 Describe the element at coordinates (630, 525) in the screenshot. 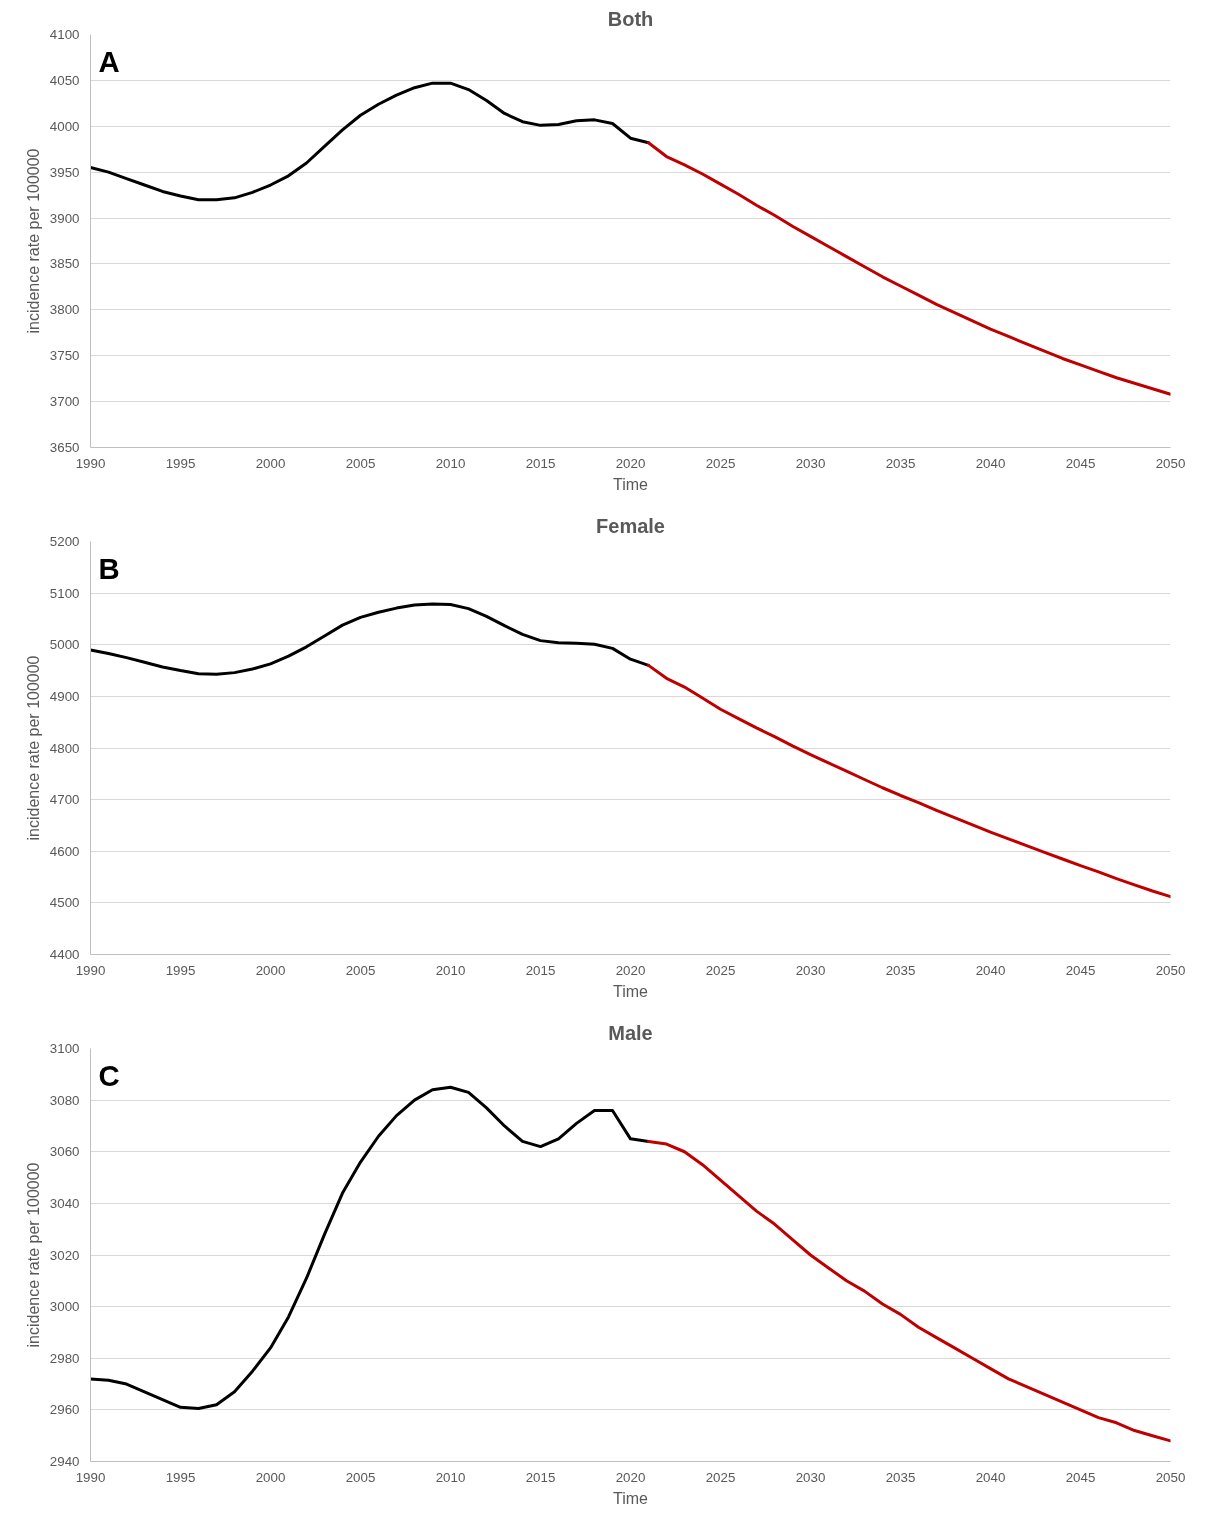

I see `chart-title: Female` at that location.